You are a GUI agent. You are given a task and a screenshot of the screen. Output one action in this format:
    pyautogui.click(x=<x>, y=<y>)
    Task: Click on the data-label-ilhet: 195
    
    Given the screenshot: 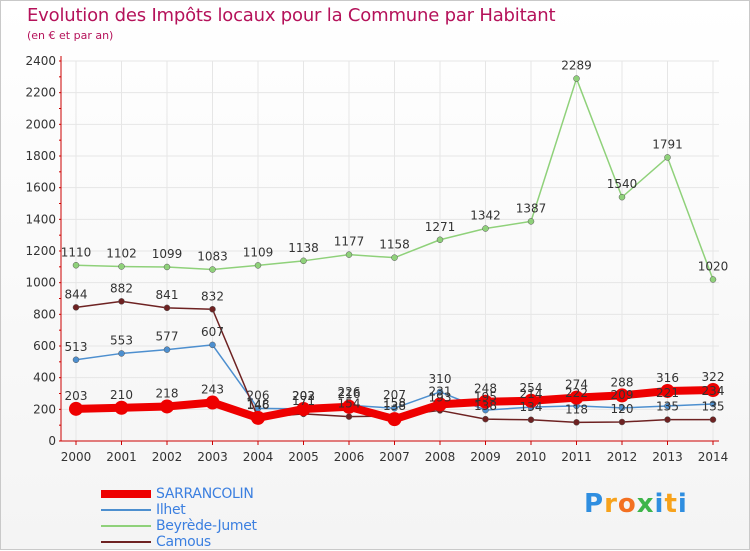 What is the action you would take?
    pyautogui.click(x=485, y=397)
    